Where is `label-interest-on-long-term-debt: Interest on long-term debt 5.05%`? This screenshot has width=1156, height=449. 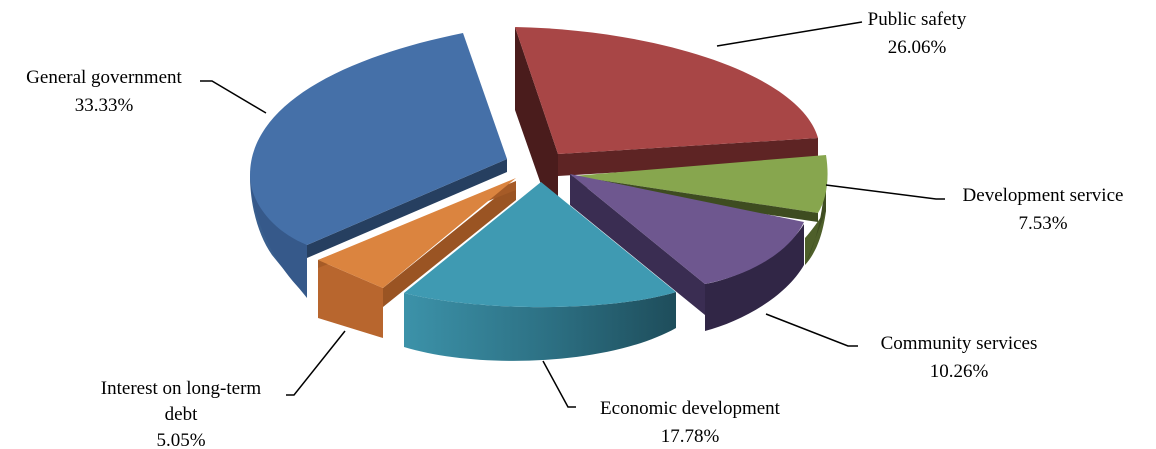 label-interest-on-long-term-debt: Interest on long-term debt 5.05% is located at coordinates (181, 413).